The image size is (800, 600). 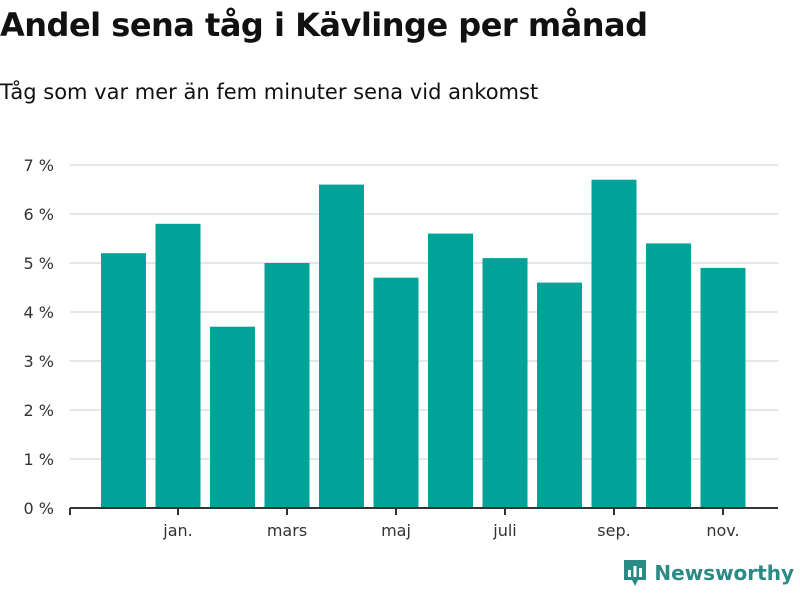 What do you see at coordinates (177, 530) in the screenshot?
I see `x-tick-label: jan.` at bounding box center [177, 530].